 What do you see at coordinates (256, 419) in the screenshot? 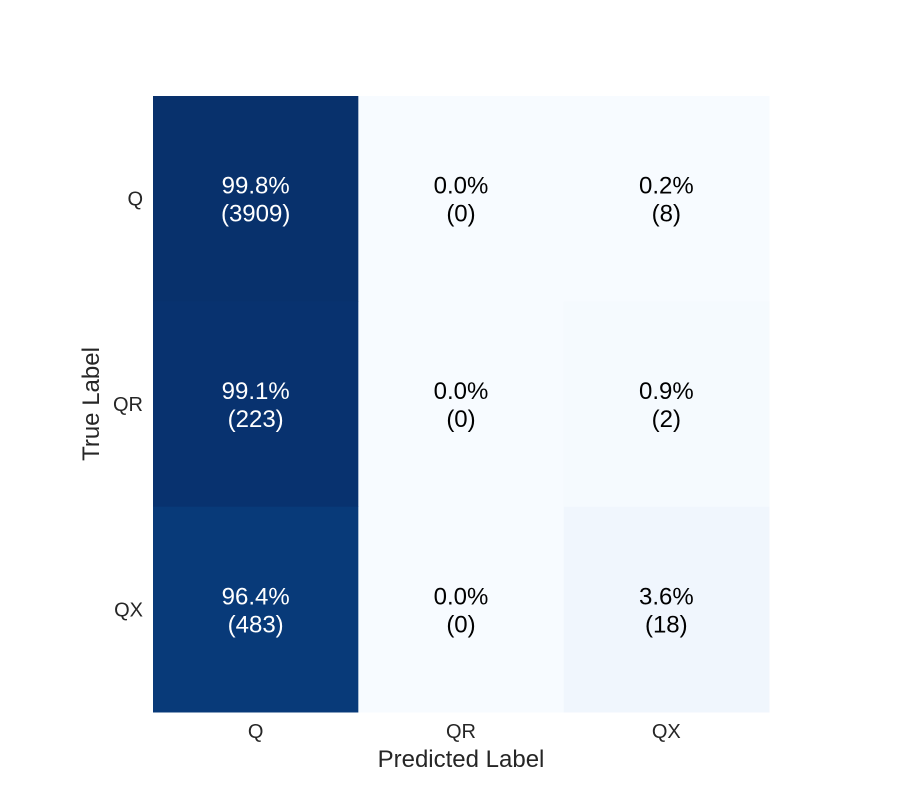
I see `cell-count-label: (223)` at bounding box center [256, 419].